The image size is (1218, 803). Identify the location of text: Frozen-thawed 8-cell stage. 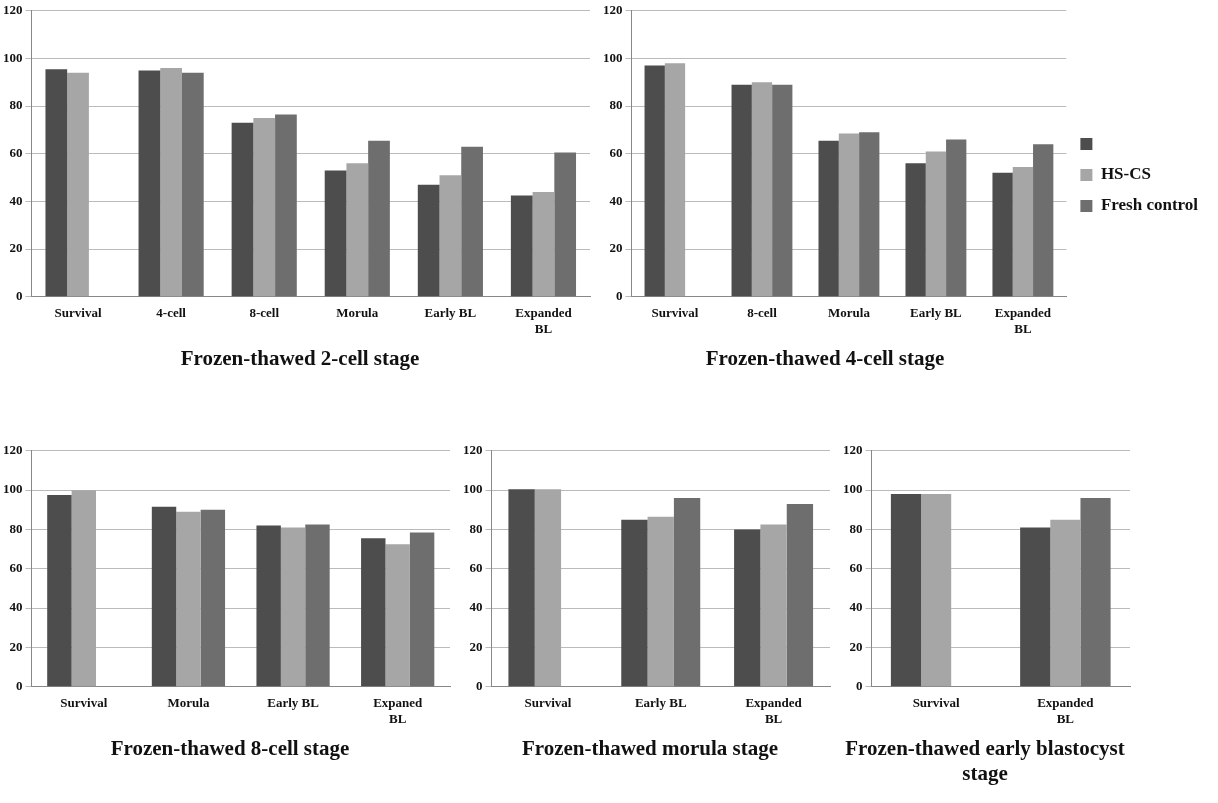
(230, 748).